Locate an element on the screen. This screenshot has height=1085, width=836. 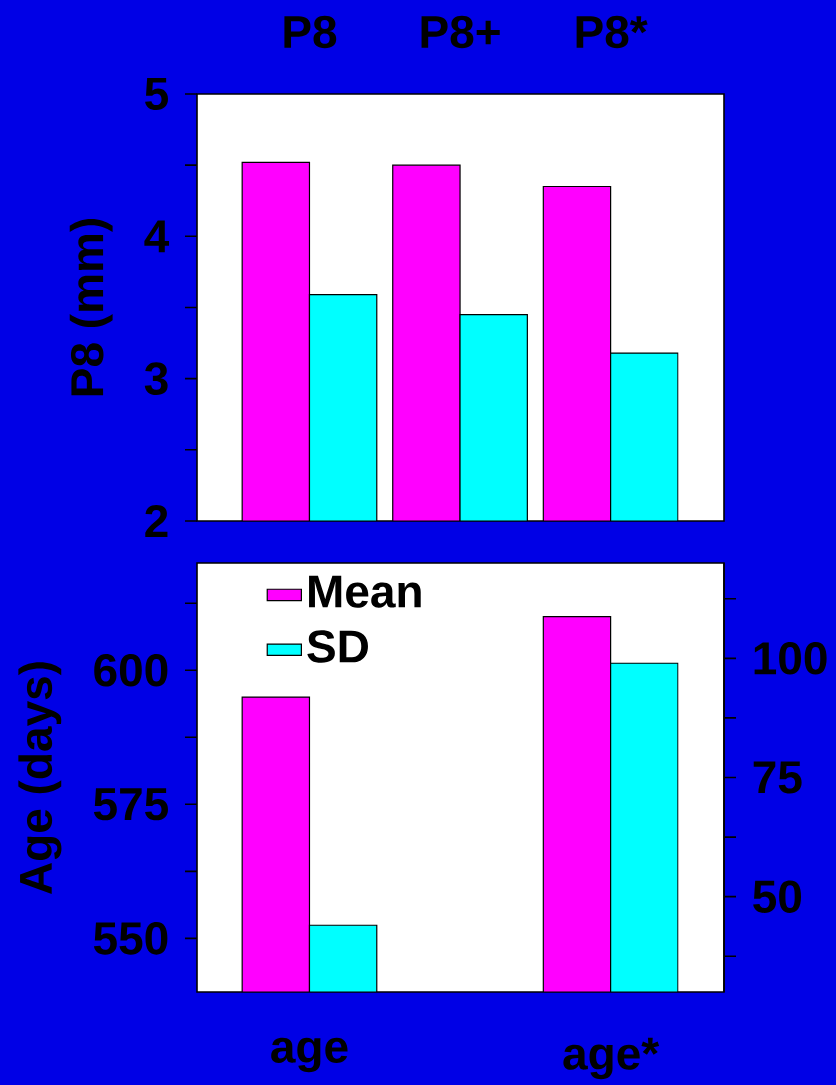
y2-tick-label: 75 is located at coordinates (777, 777).